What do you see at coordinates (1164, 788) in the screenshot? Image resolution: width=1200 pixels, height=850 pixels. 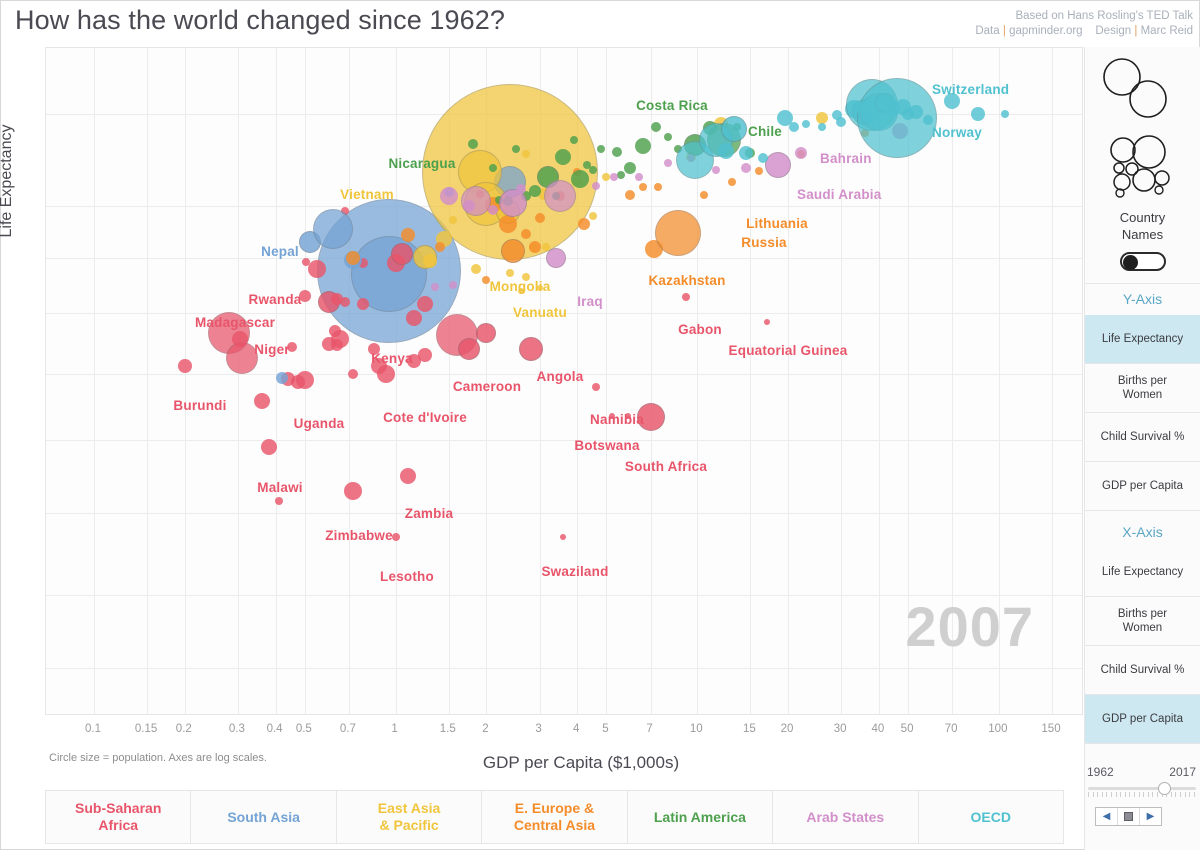 I see `timeline-handle` at bounding box center [1164, 788].